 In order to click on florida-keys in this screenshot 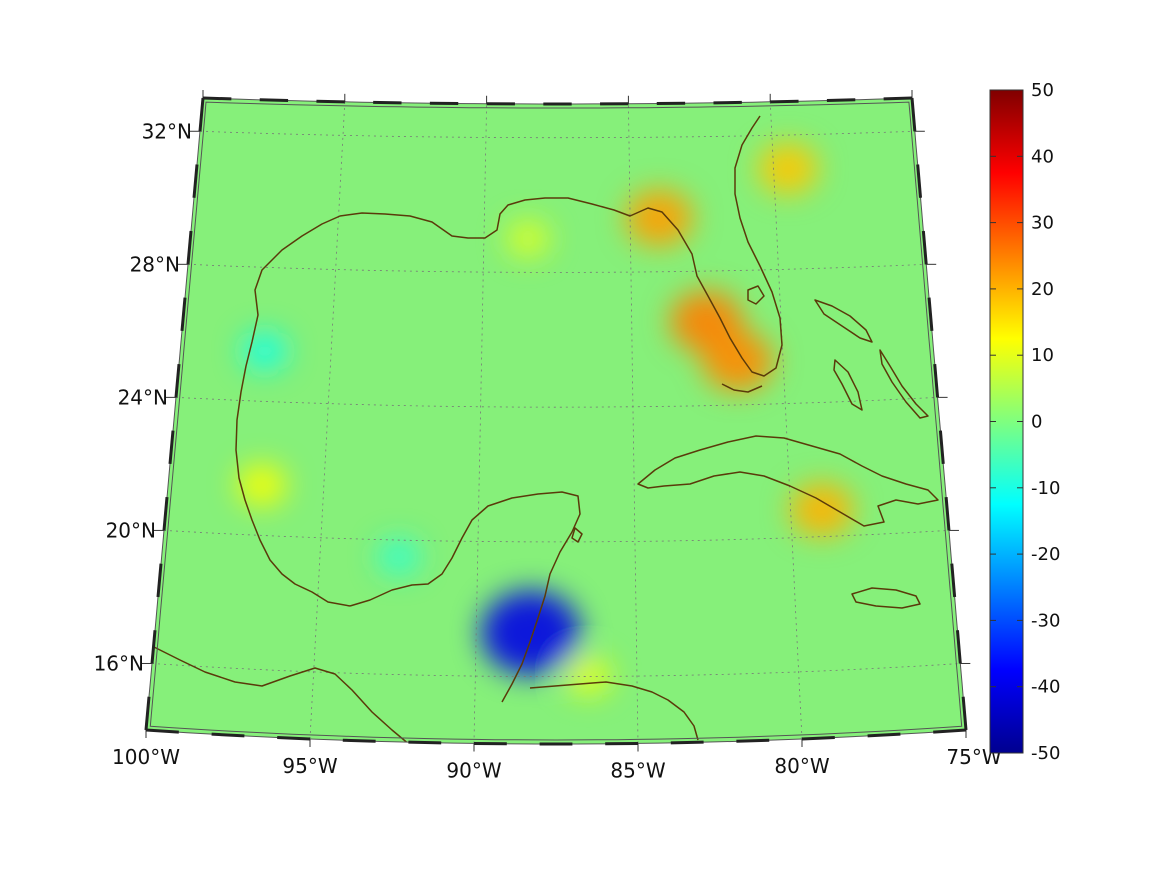, I will do `click(742, 388)`.